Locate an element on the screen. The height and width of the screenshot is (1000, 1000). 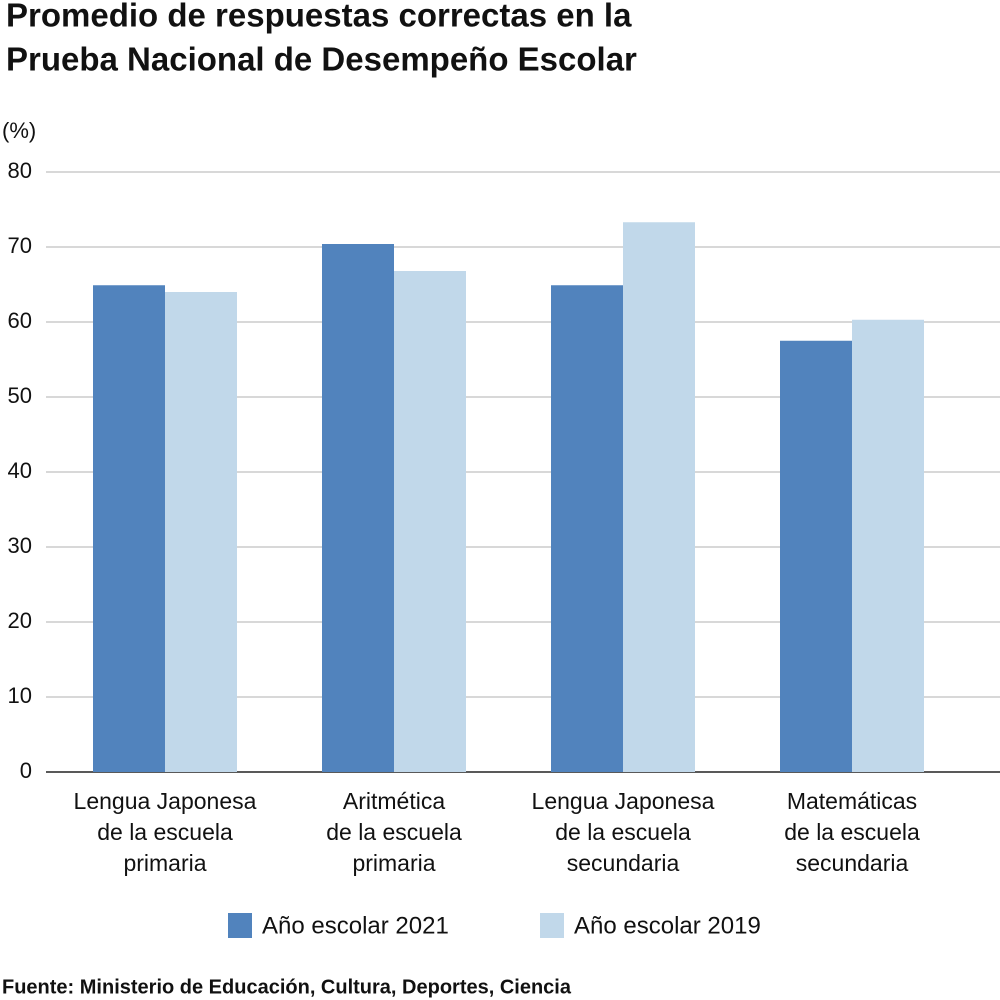
legend-label: Año escolar 2021 is located at coordinates (355, 925).